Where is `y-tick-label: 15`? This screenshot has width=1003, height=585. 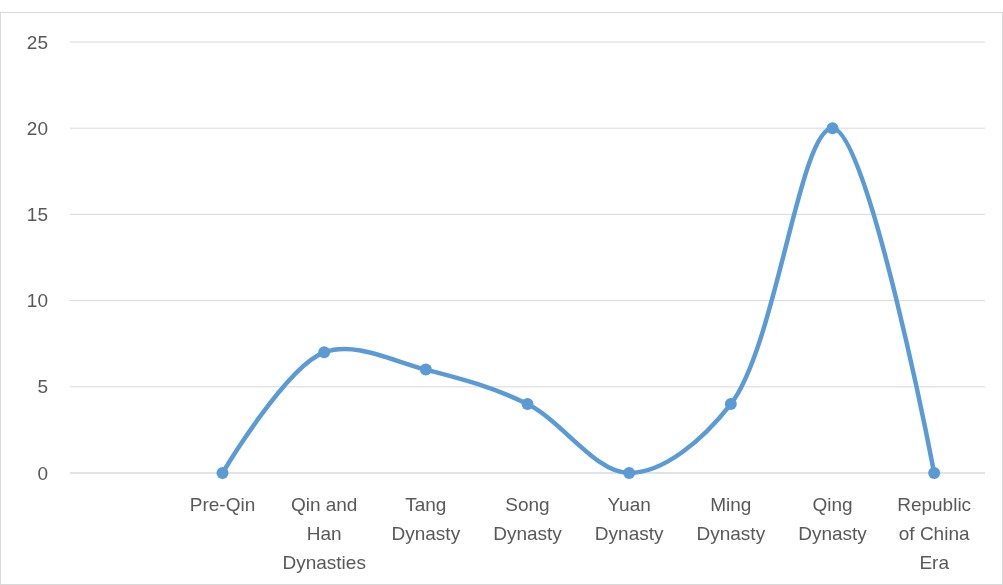 y-tick-label: 15 is located at coordinates (37, 215).